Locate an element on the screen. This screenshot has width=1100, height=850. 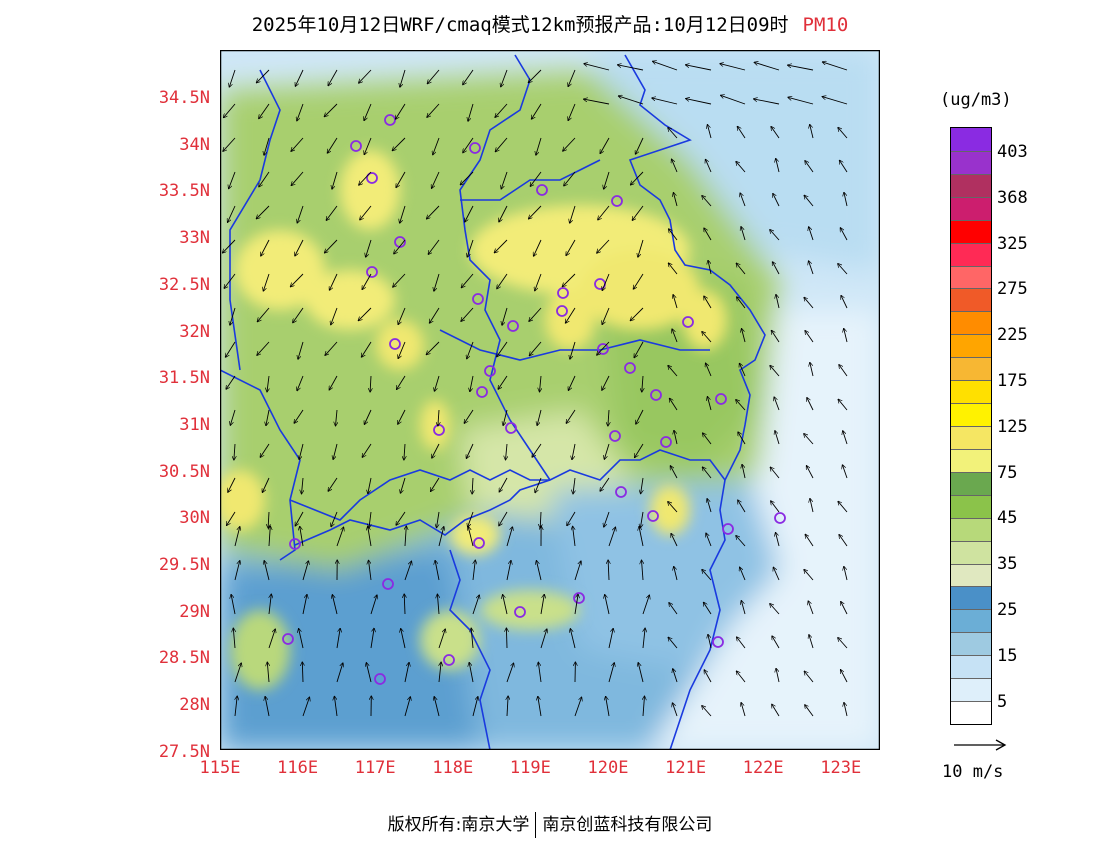
boundary-zhejiang-jiangxi is located at coordinates (510, 497).